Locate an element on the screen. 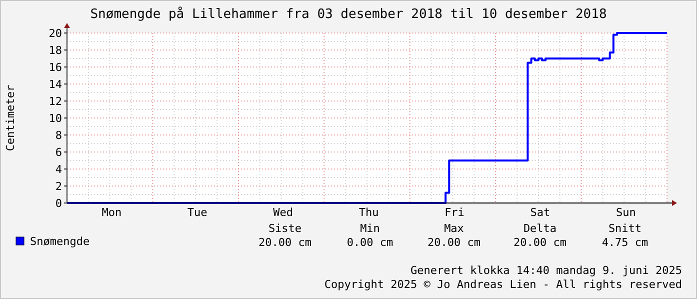 This screenshot has height=299, width=697. text: Delta is located at coordinates (540, 228).